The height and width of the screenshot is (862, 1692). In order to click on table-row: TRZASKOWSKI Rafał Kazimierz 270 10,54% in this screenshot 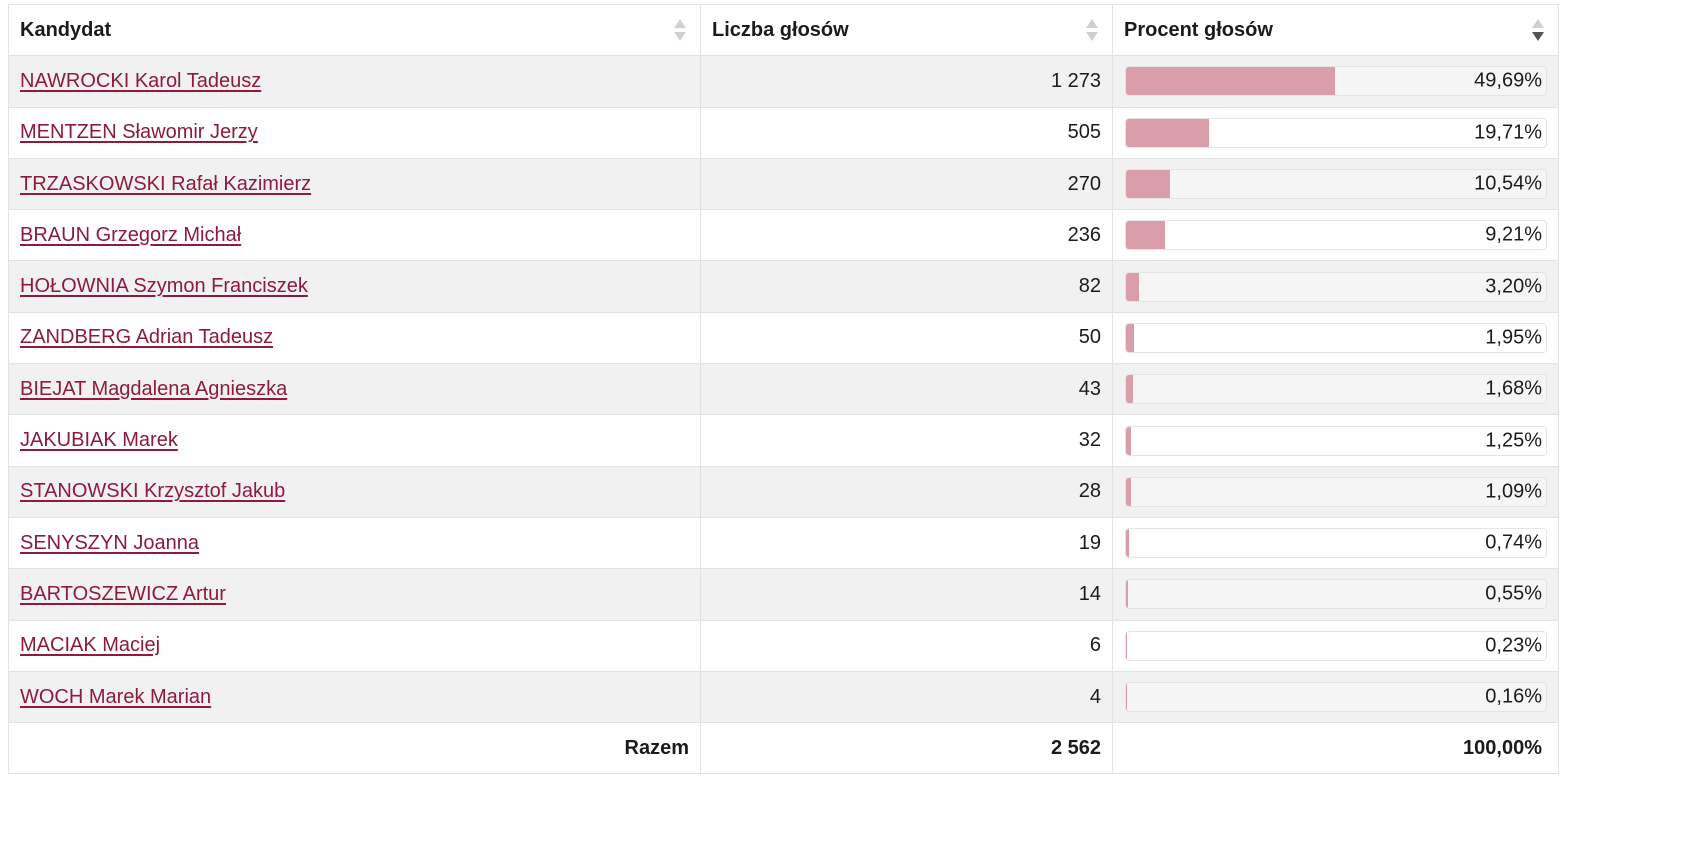, I will do `click(783, 184)`.